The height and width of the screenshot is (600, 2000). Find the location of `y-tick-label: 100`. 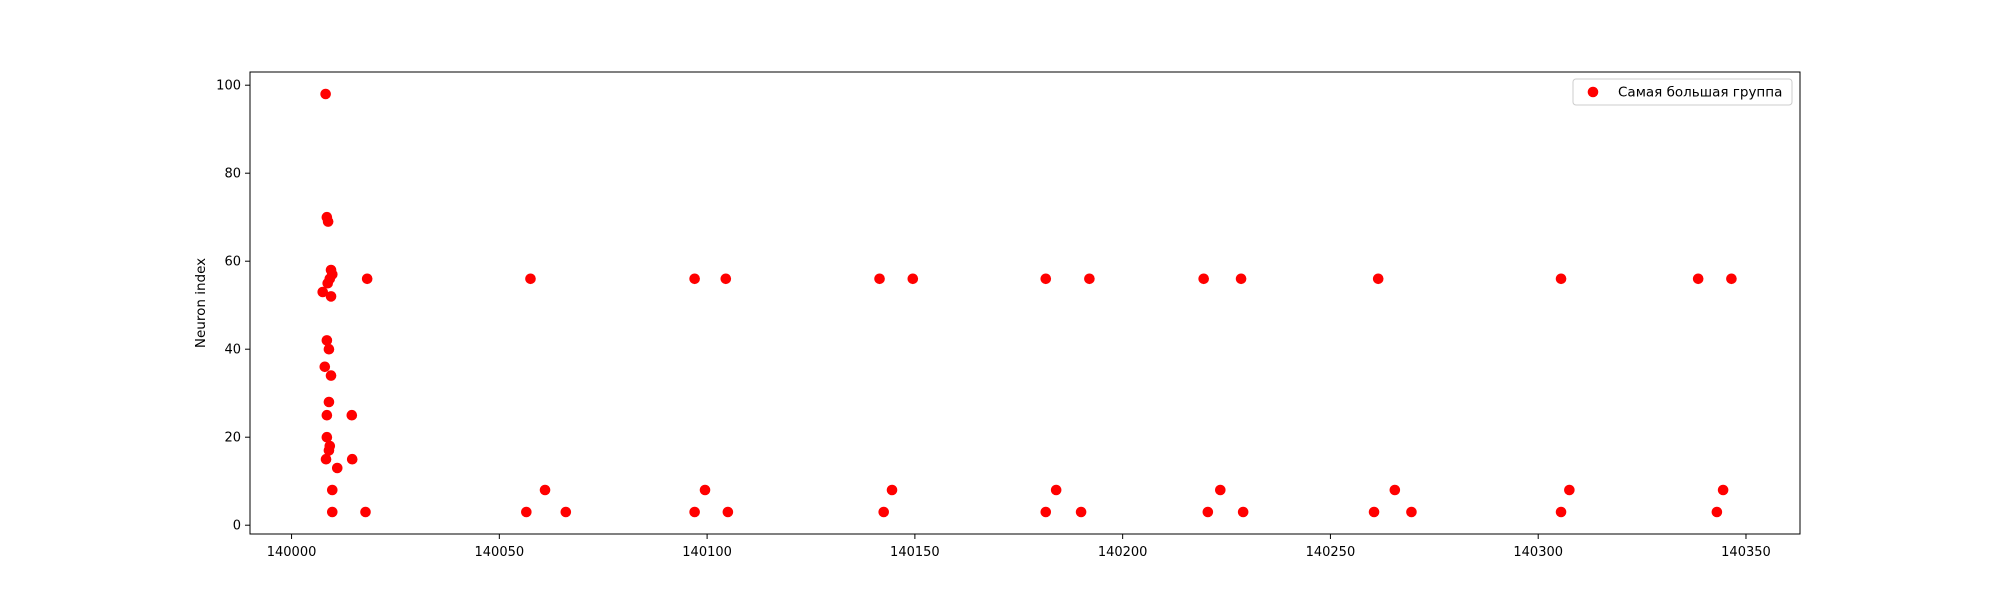

y-tick-label: 100 is located at coordinates (228, 86).